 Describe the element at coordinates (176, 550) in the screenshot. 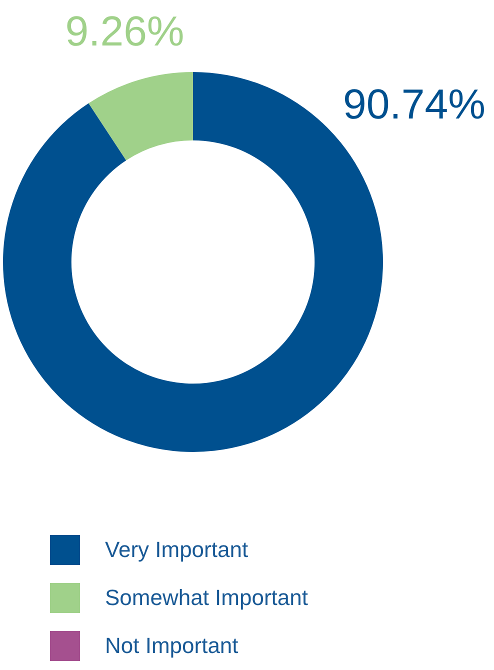

I see `legend-label: Very Important` at that location.